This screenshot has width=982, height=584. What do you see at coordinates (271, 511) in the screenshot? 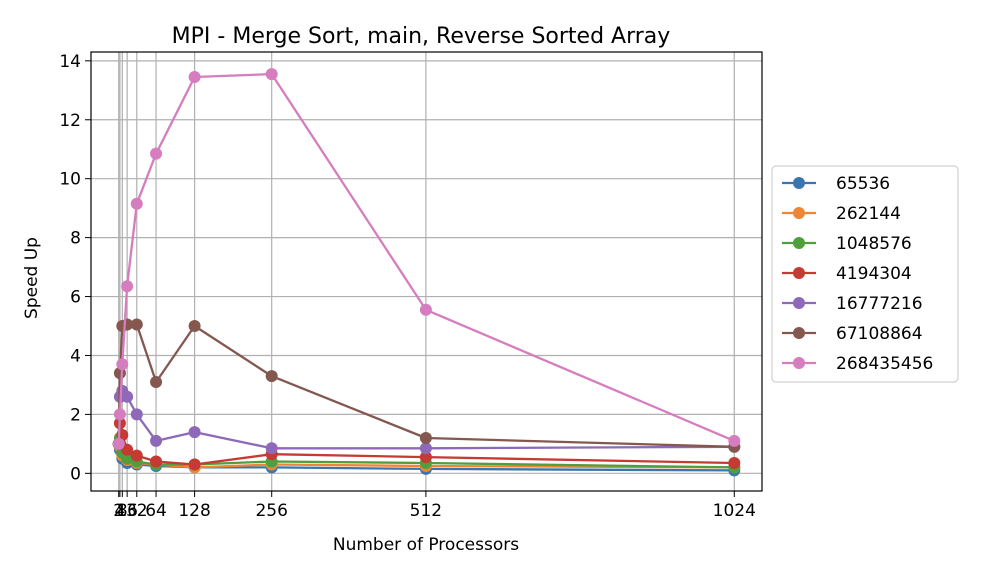
I see `x-tick-label: 256` at bounding box center [271, 511].